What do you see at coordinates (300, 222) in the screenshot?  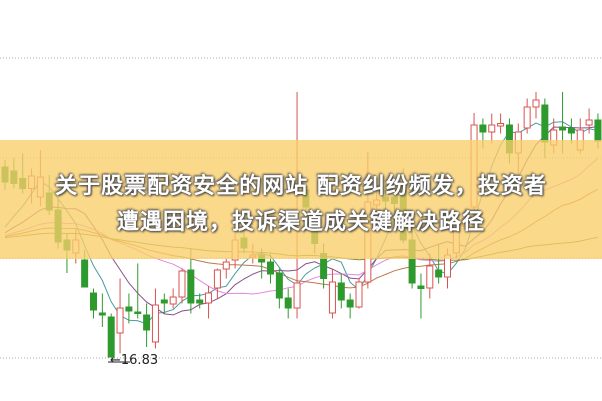 I see `headline-line-2: 遭遇困境，投诉渠道成关键解决路径` at bounding box center [300, 222].